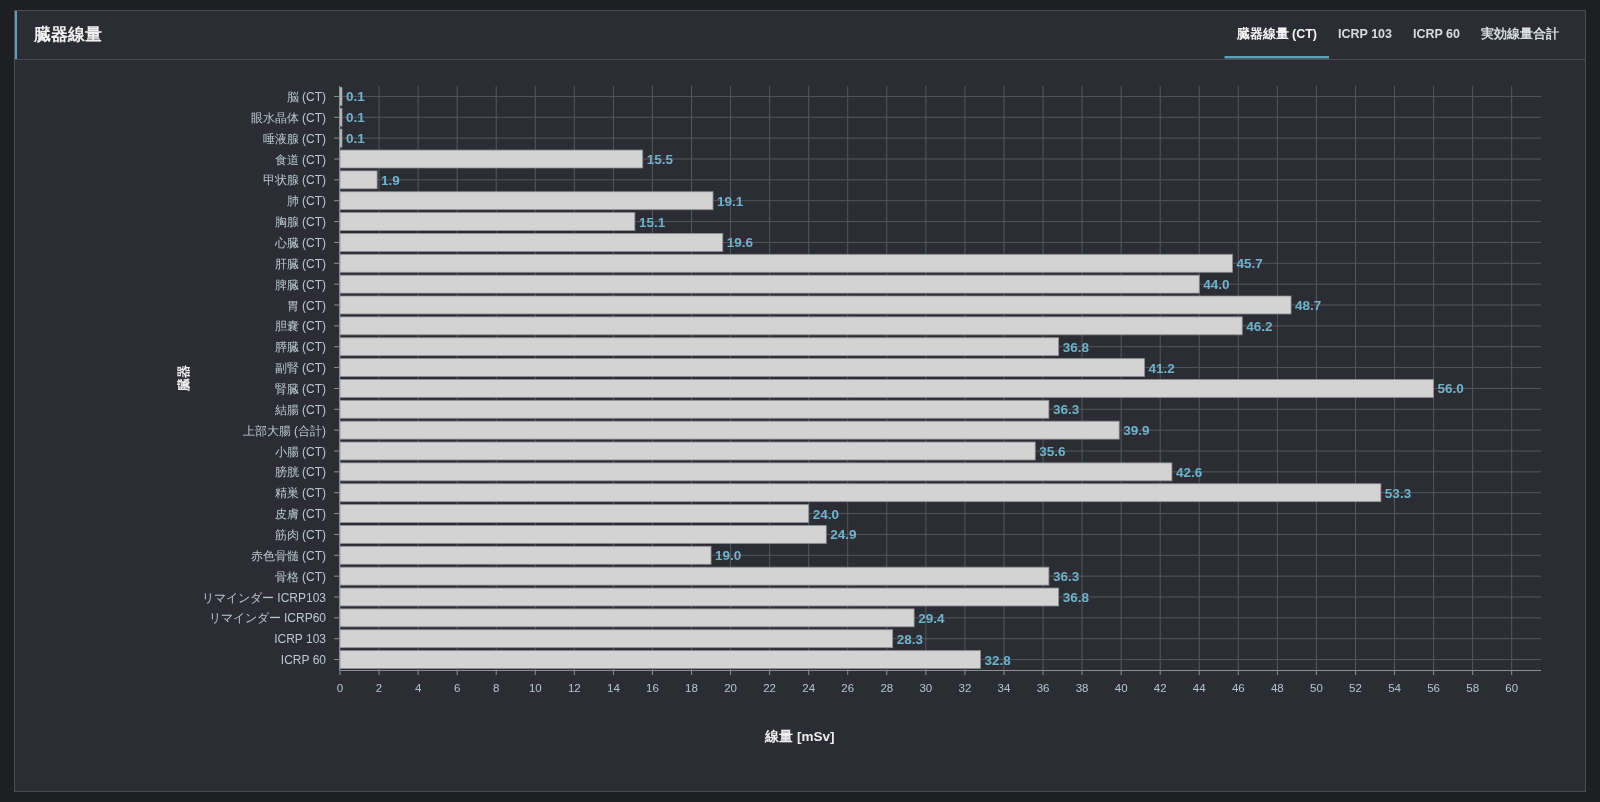 This screenshot has width=1600, height=802. What do you see at coordinates (1512, 688) in the screenshot?
I see `x-tick-label: 60` at bounding box center [1512, 688].